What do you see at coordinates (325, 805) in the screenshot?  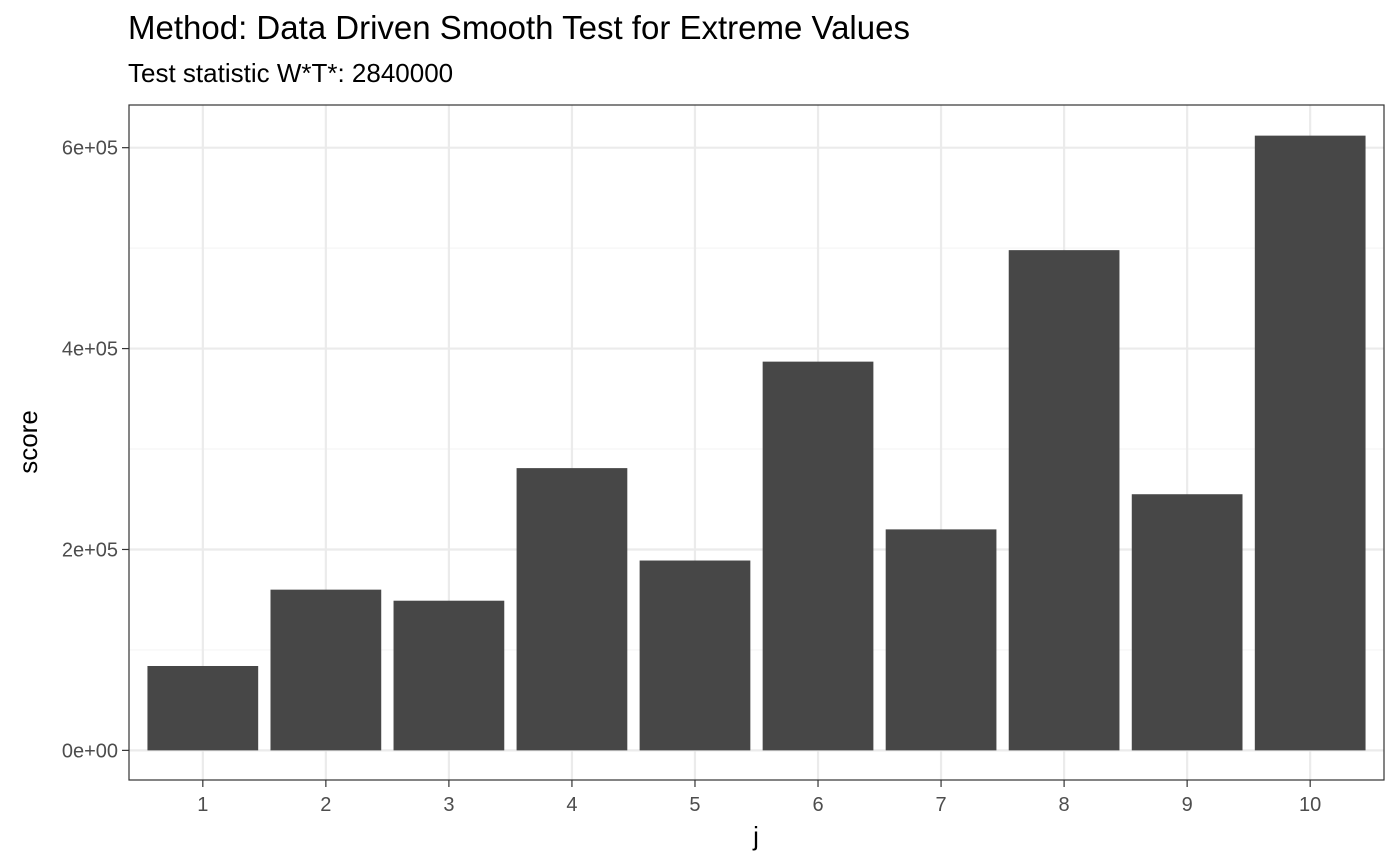 I see `x-tick-label: 2` at bounding box center [325, 805].